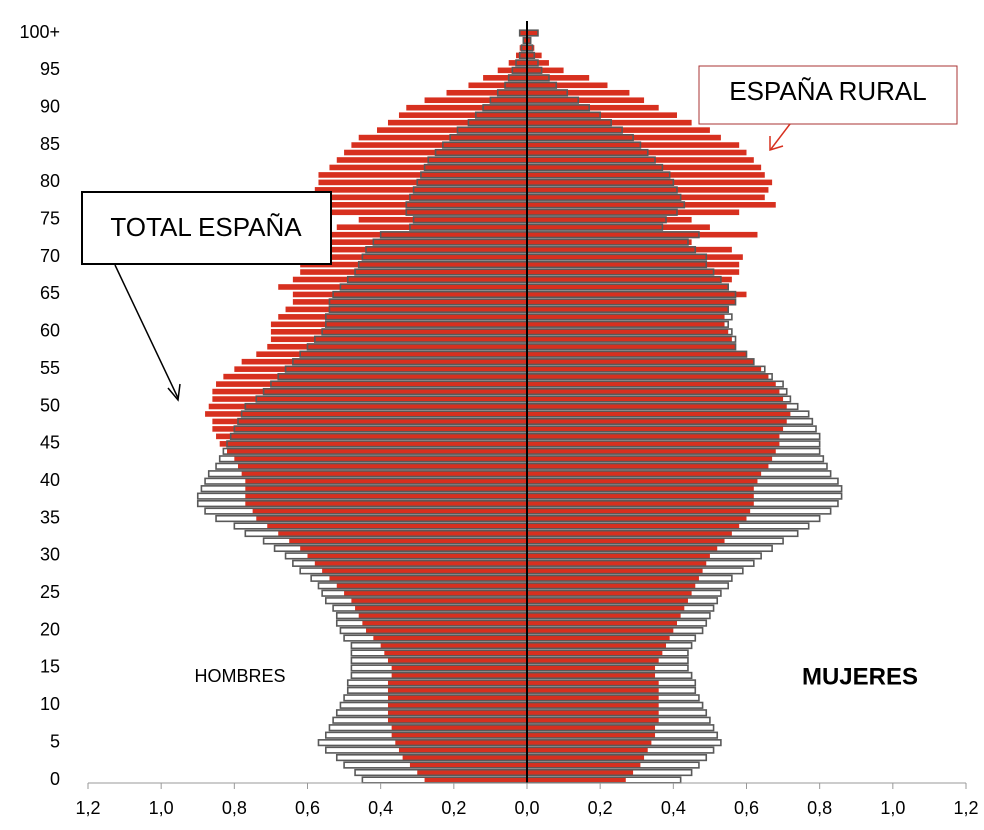 The image size is (984, 830). What do you see at coordinates (50, 106) in the screenshot?
I see `y-tick-label: 90` at bounding box center [50, 106].